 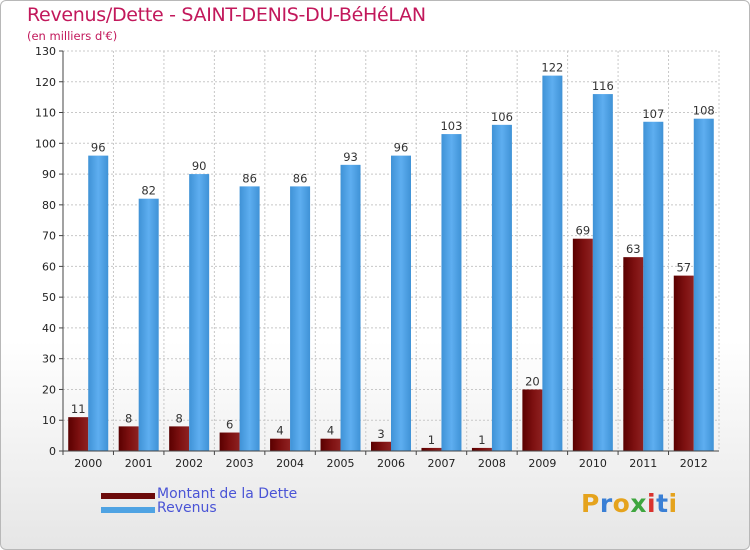 What do you see at coordinates (451, 126) in the screenshot?
I see `data-label-revenus: 103` at bounding box center [451, 126].